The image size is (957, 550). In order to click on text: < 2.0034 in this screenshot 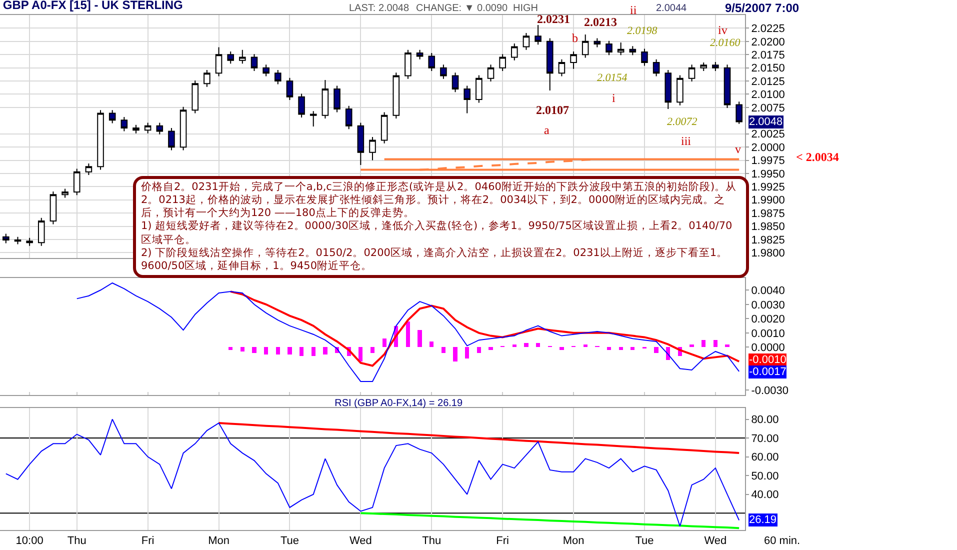, I will do `click(817, 157)`.